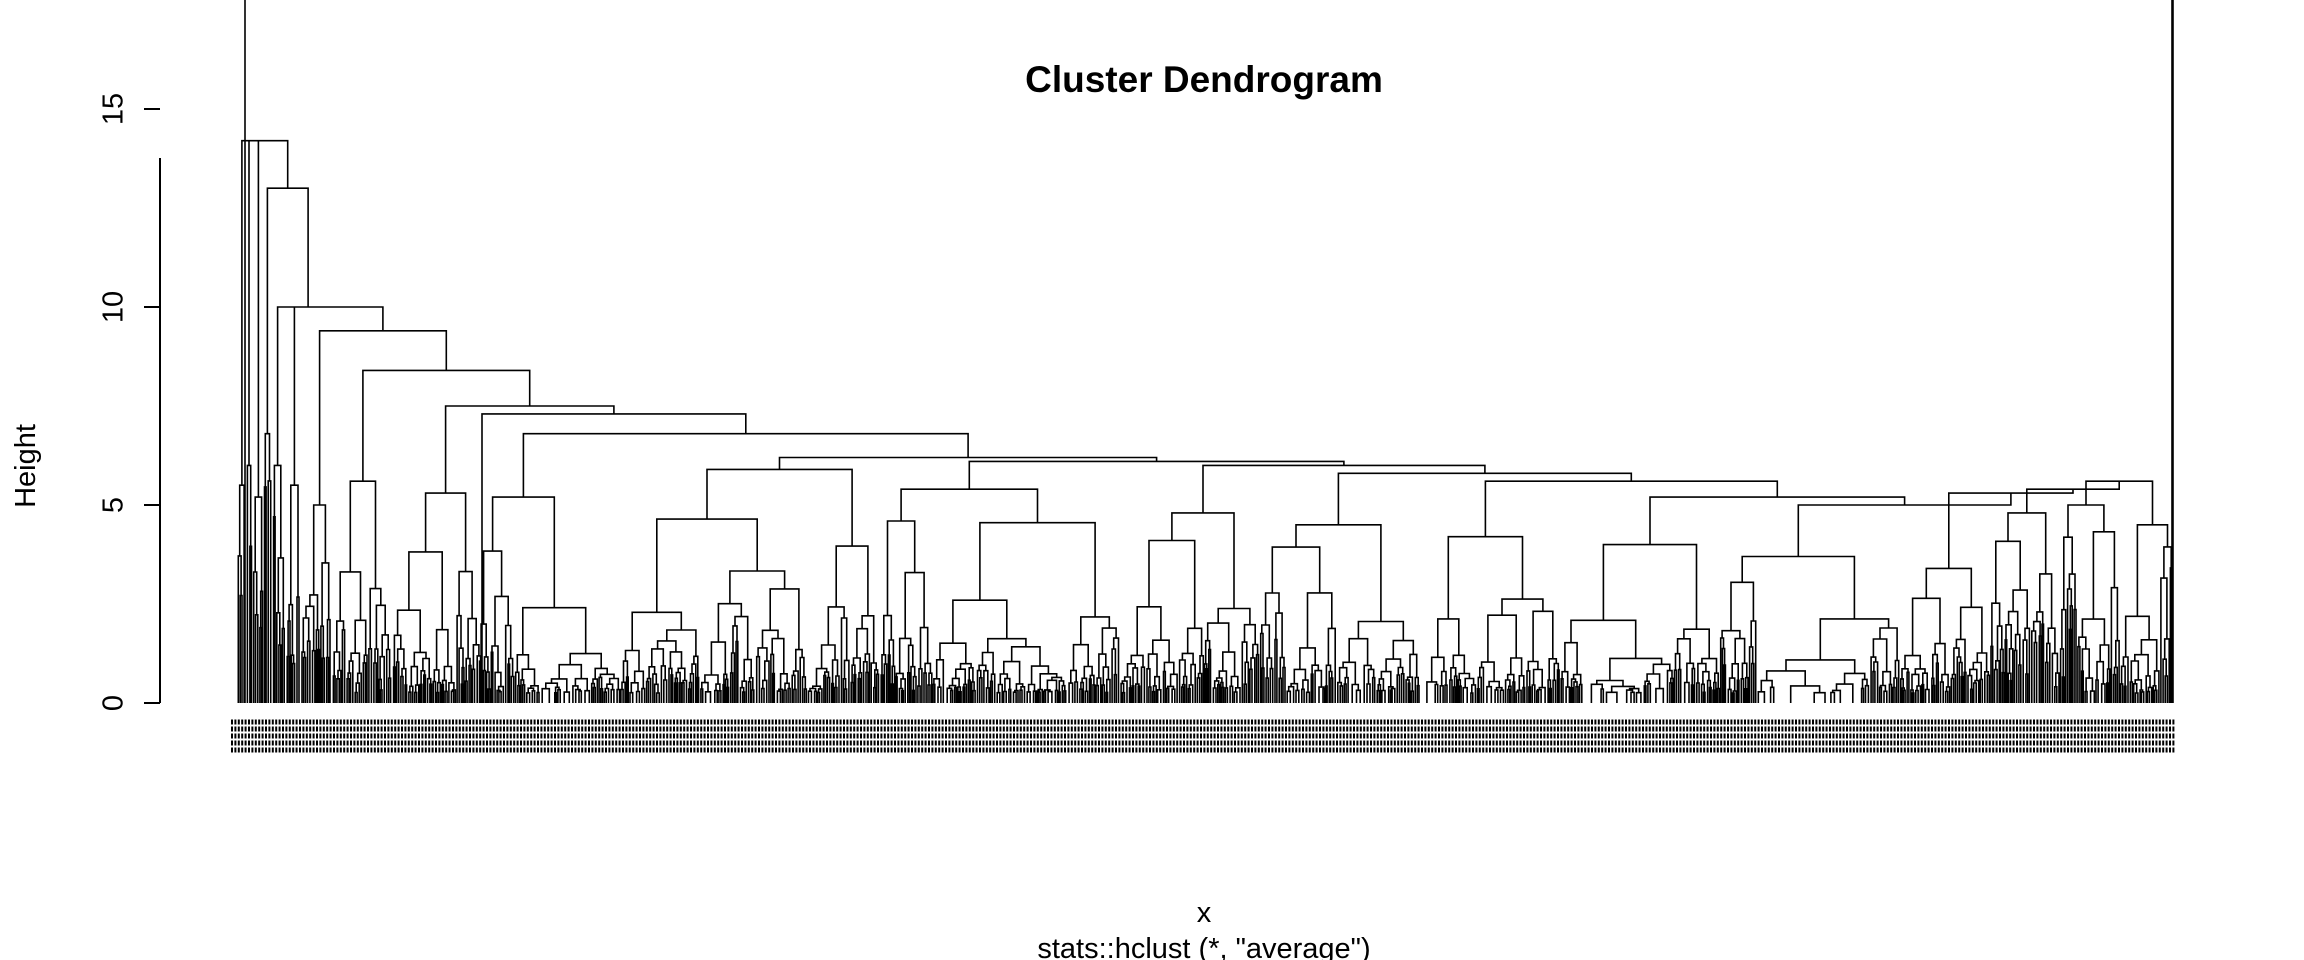  Describe the element at coordinates (114, 505) in the screenshot. I see `y-tick-label: 5` at that location.